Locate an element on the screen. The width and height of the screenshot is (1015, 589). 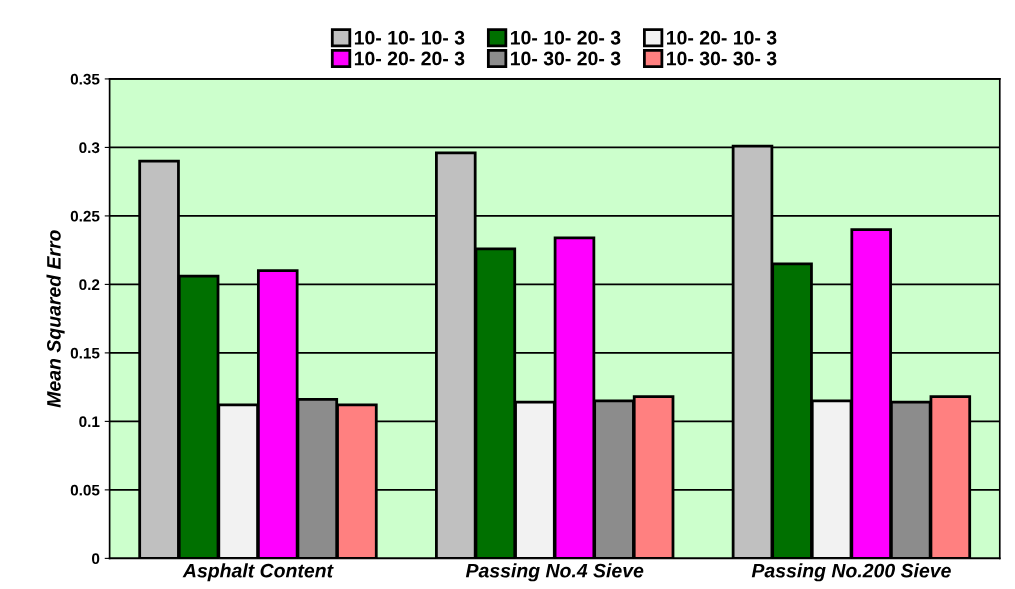
x-tick-label: Passing No.4 Sieve is located at coordinates (554, 572).